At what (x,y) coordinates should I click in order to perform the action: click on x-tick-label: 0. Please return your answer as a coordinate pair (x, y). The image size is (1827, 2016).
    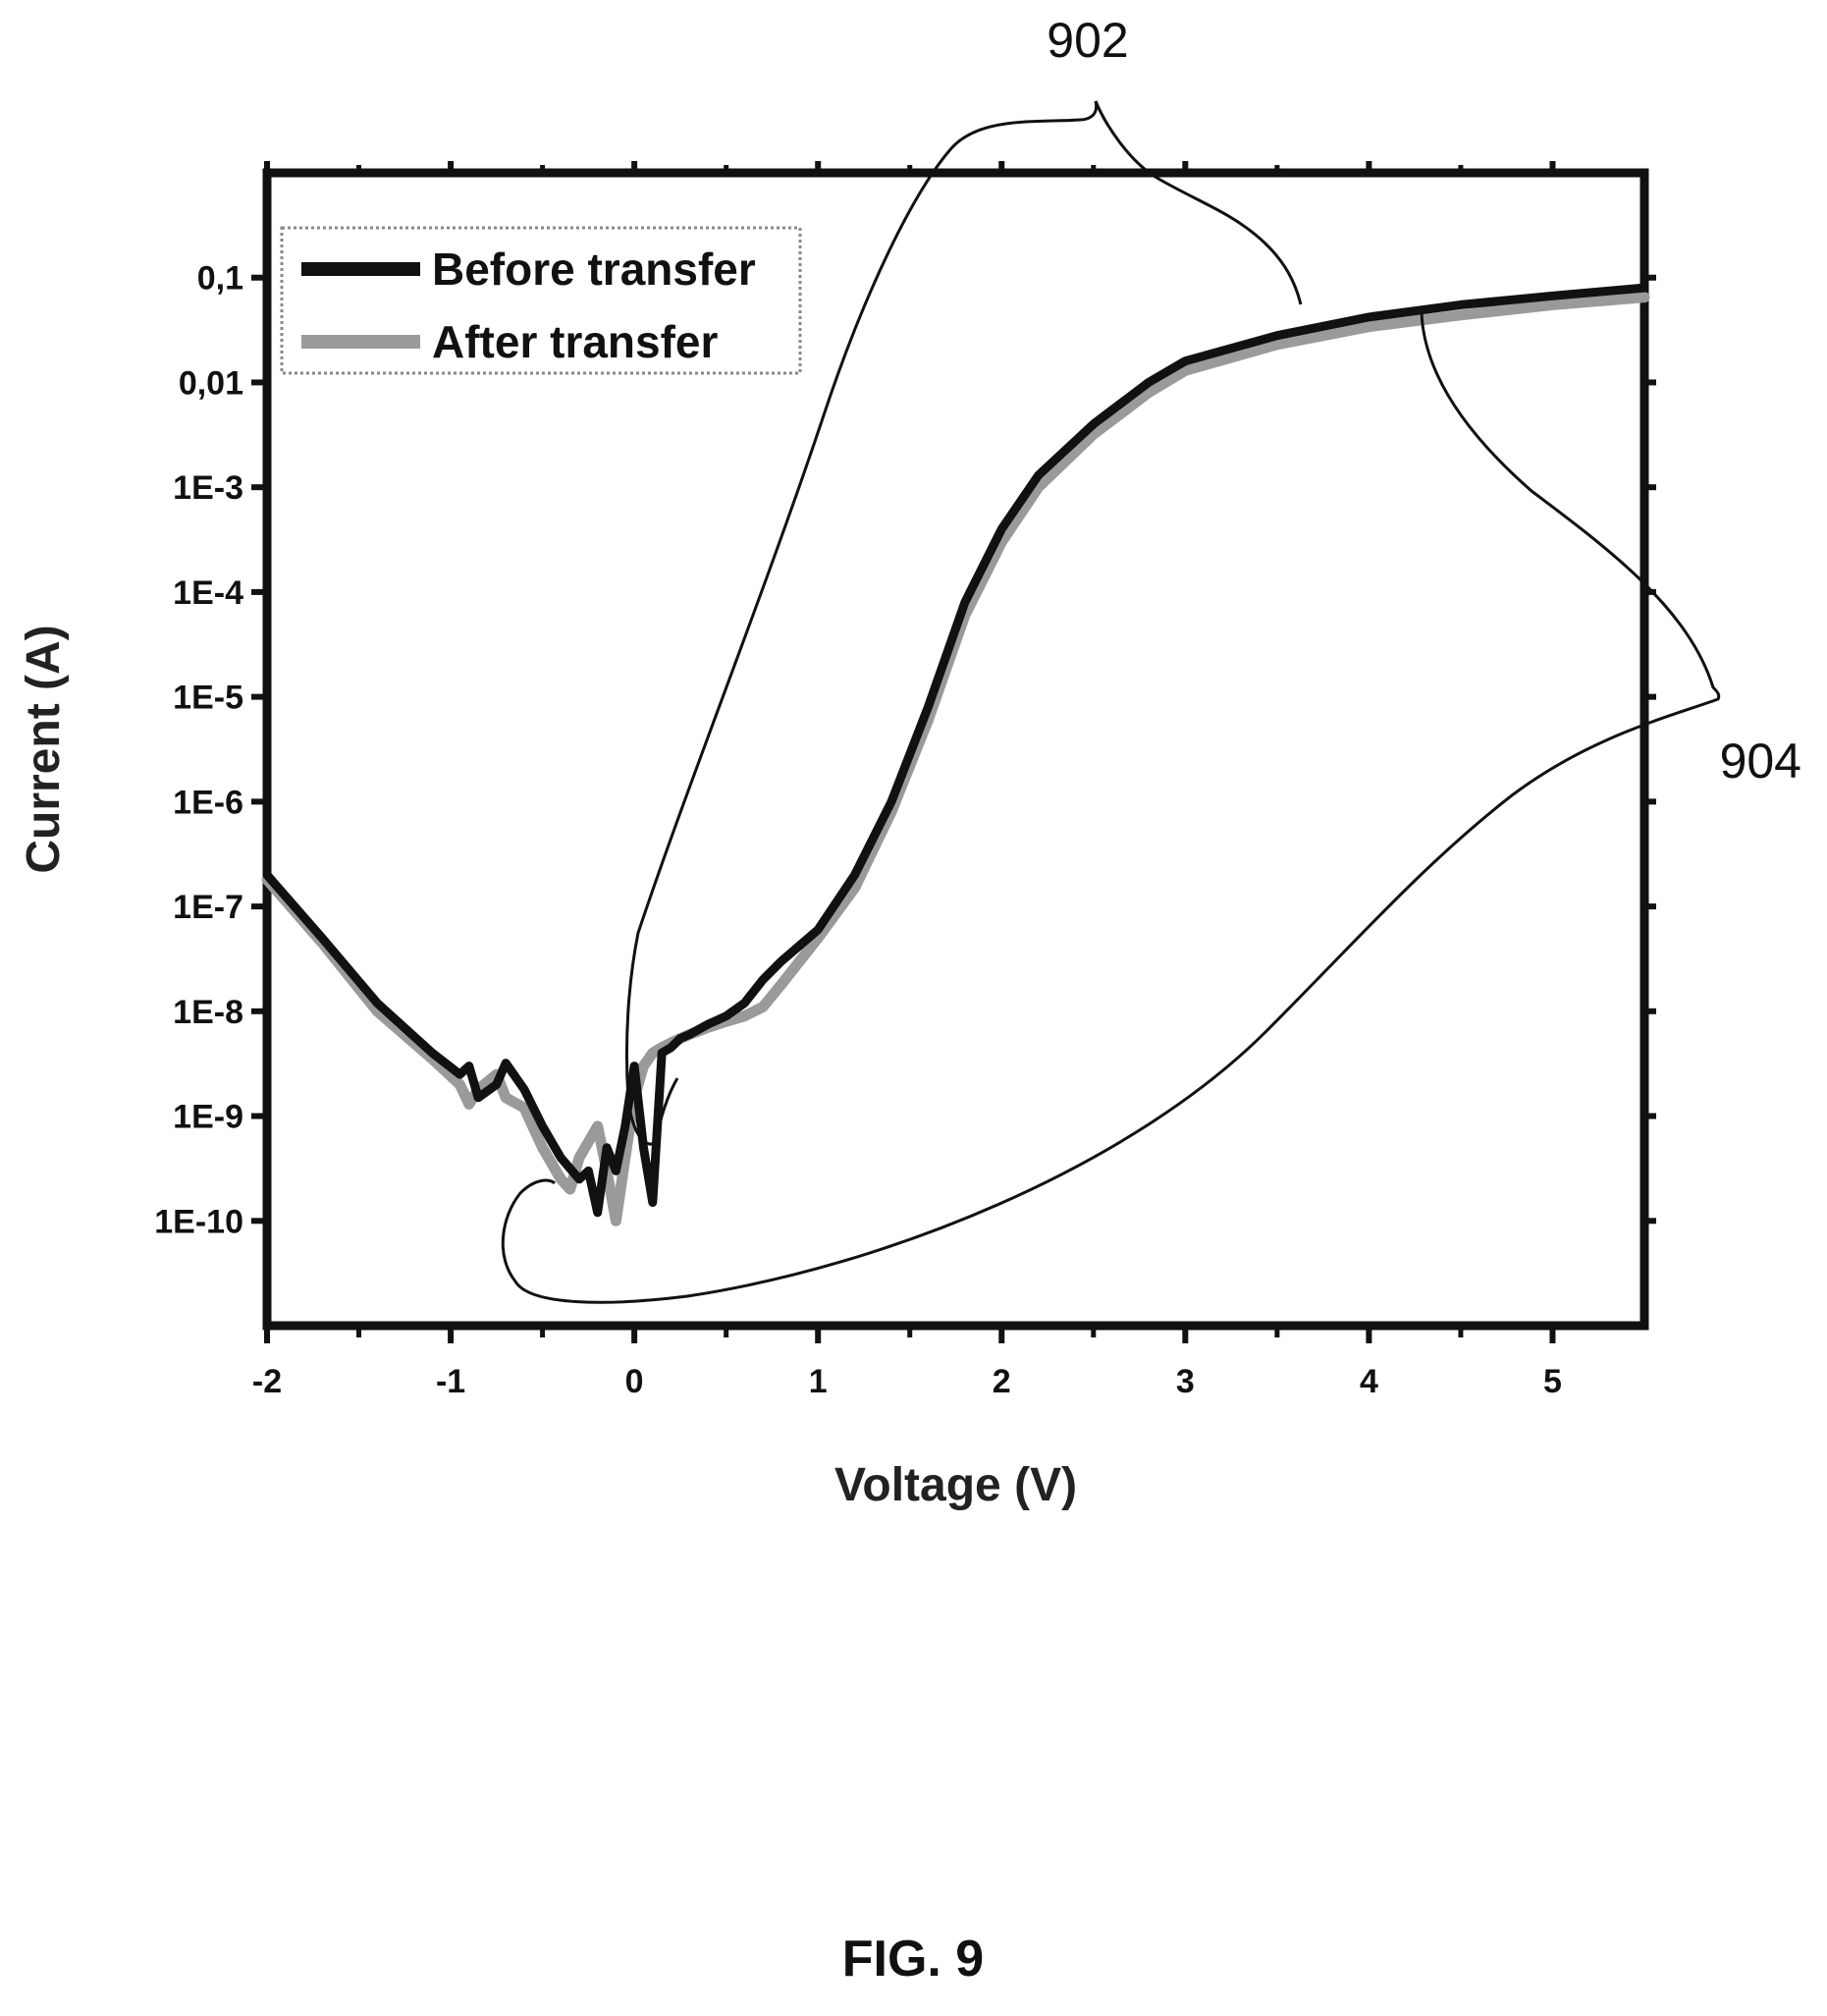
    Looking at the image, I should click on (634, 1381).